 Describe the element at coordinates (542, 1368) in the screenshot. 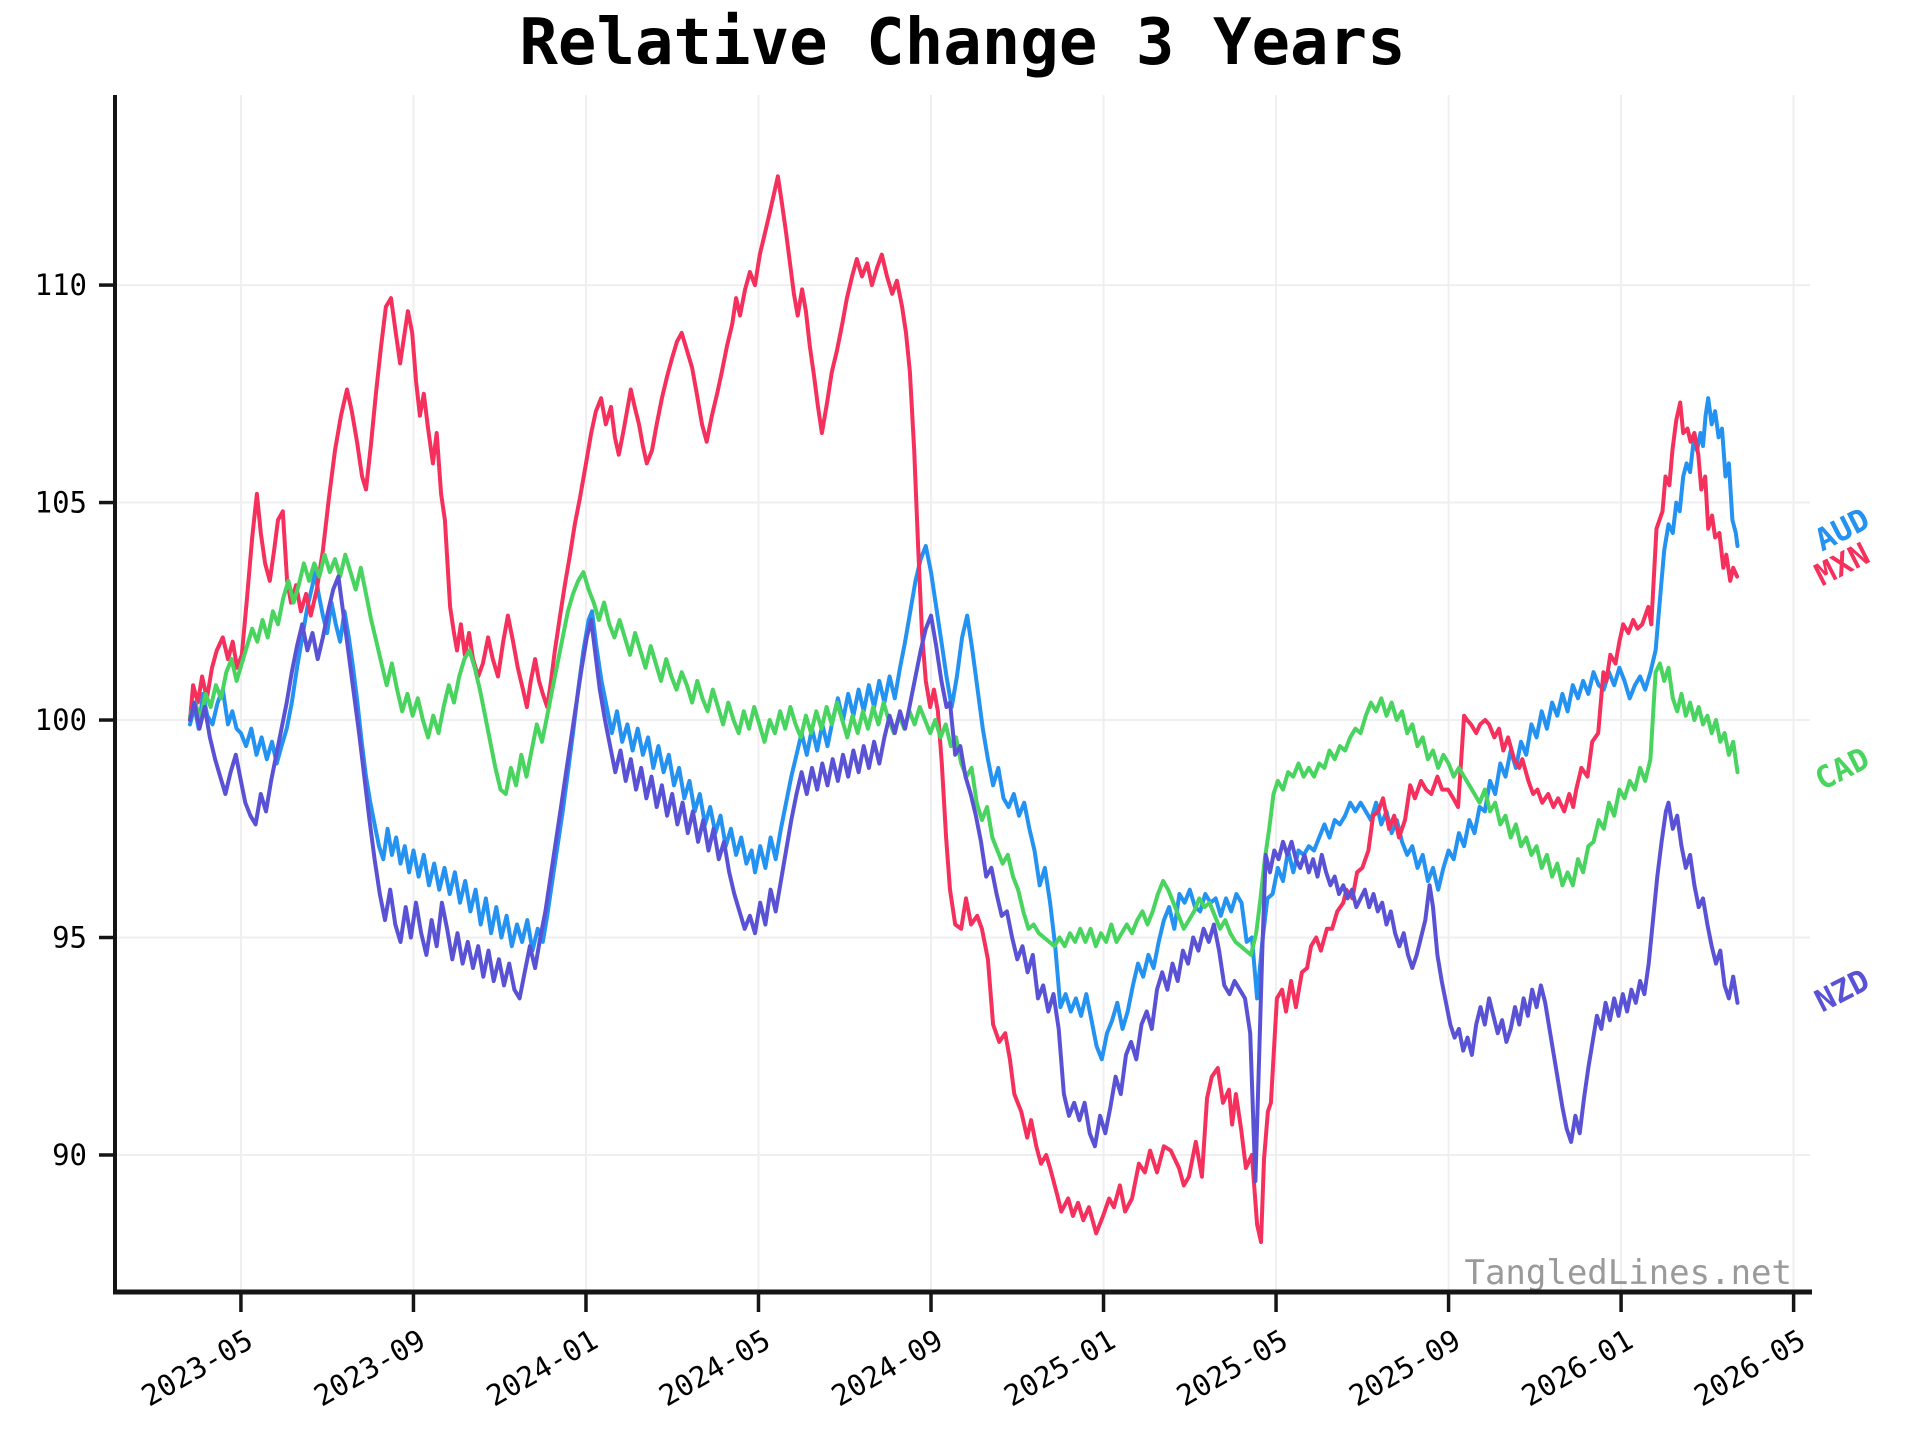

I see `x-tick-label: 2024-01` at that location.